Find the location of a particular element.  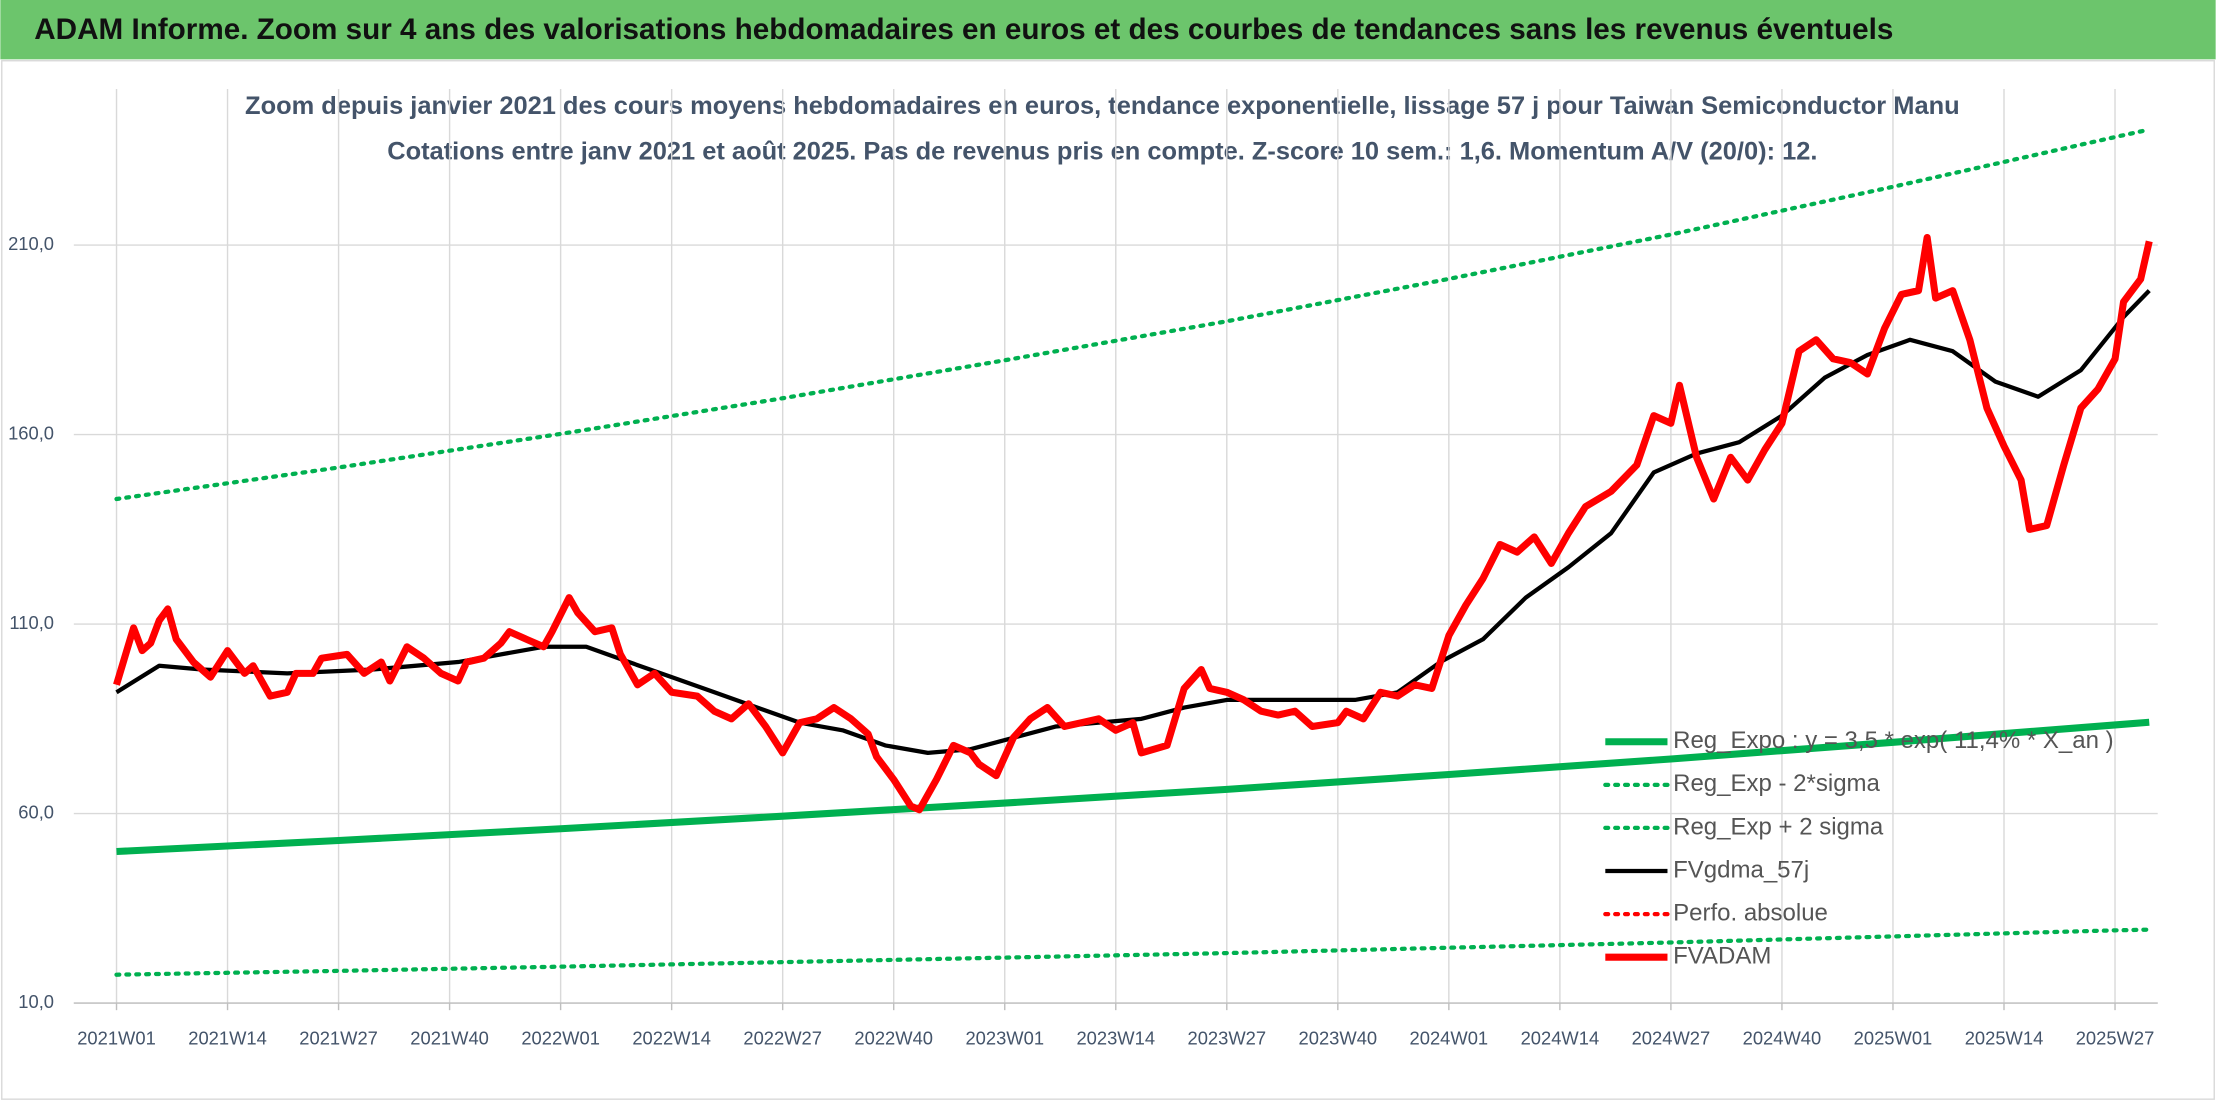

y-tick-label: 110,0 is located at coordinates (31, 622).